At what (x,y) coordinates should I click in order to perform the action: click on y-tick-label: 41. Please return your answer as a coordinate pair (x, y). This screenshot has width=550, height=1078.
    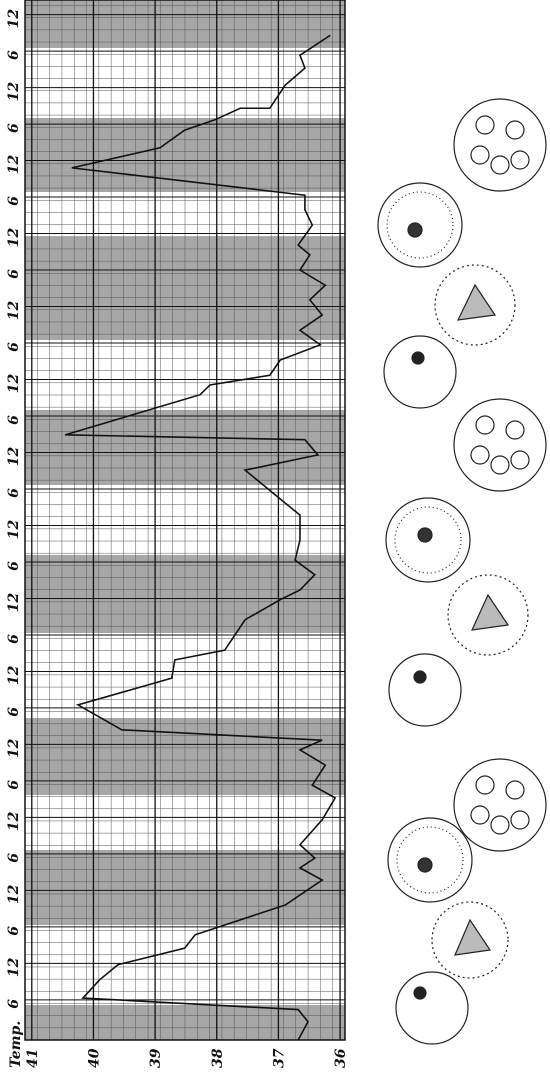
    Looking at the image, I should click on (33, 1058).